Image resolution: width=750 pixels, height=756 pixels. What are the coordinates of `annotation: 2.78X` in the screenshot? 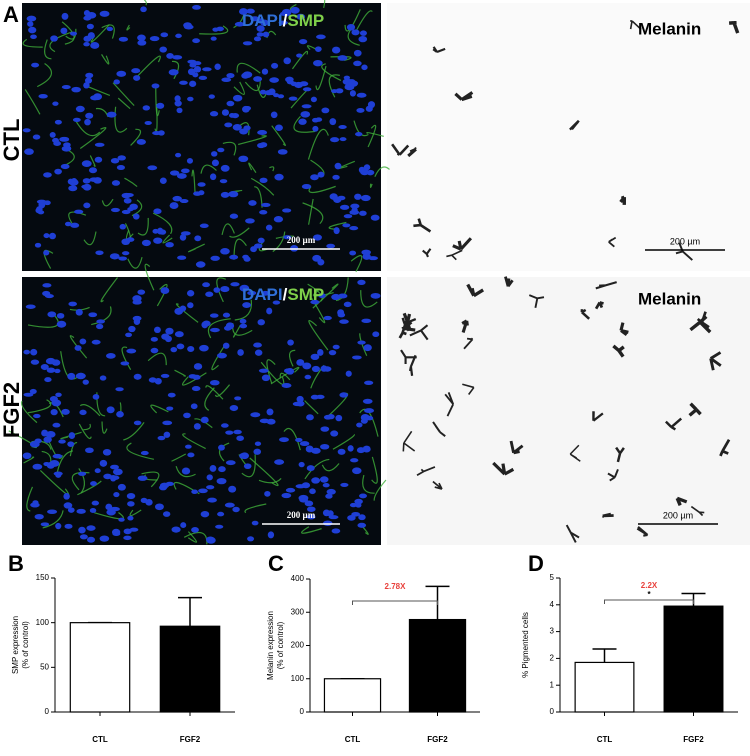 It's located at (396, 586).